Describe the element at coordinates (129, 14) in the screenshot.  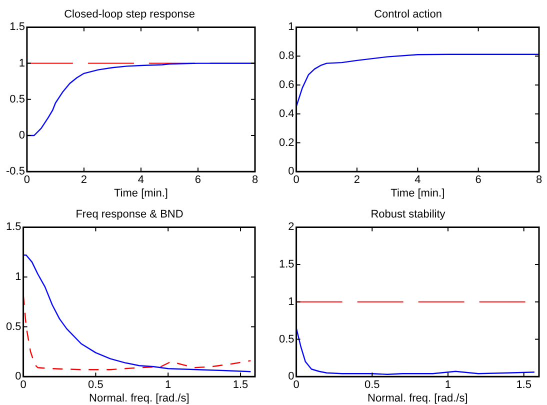
I see `chart-title: Closed-loop step response` at that location.